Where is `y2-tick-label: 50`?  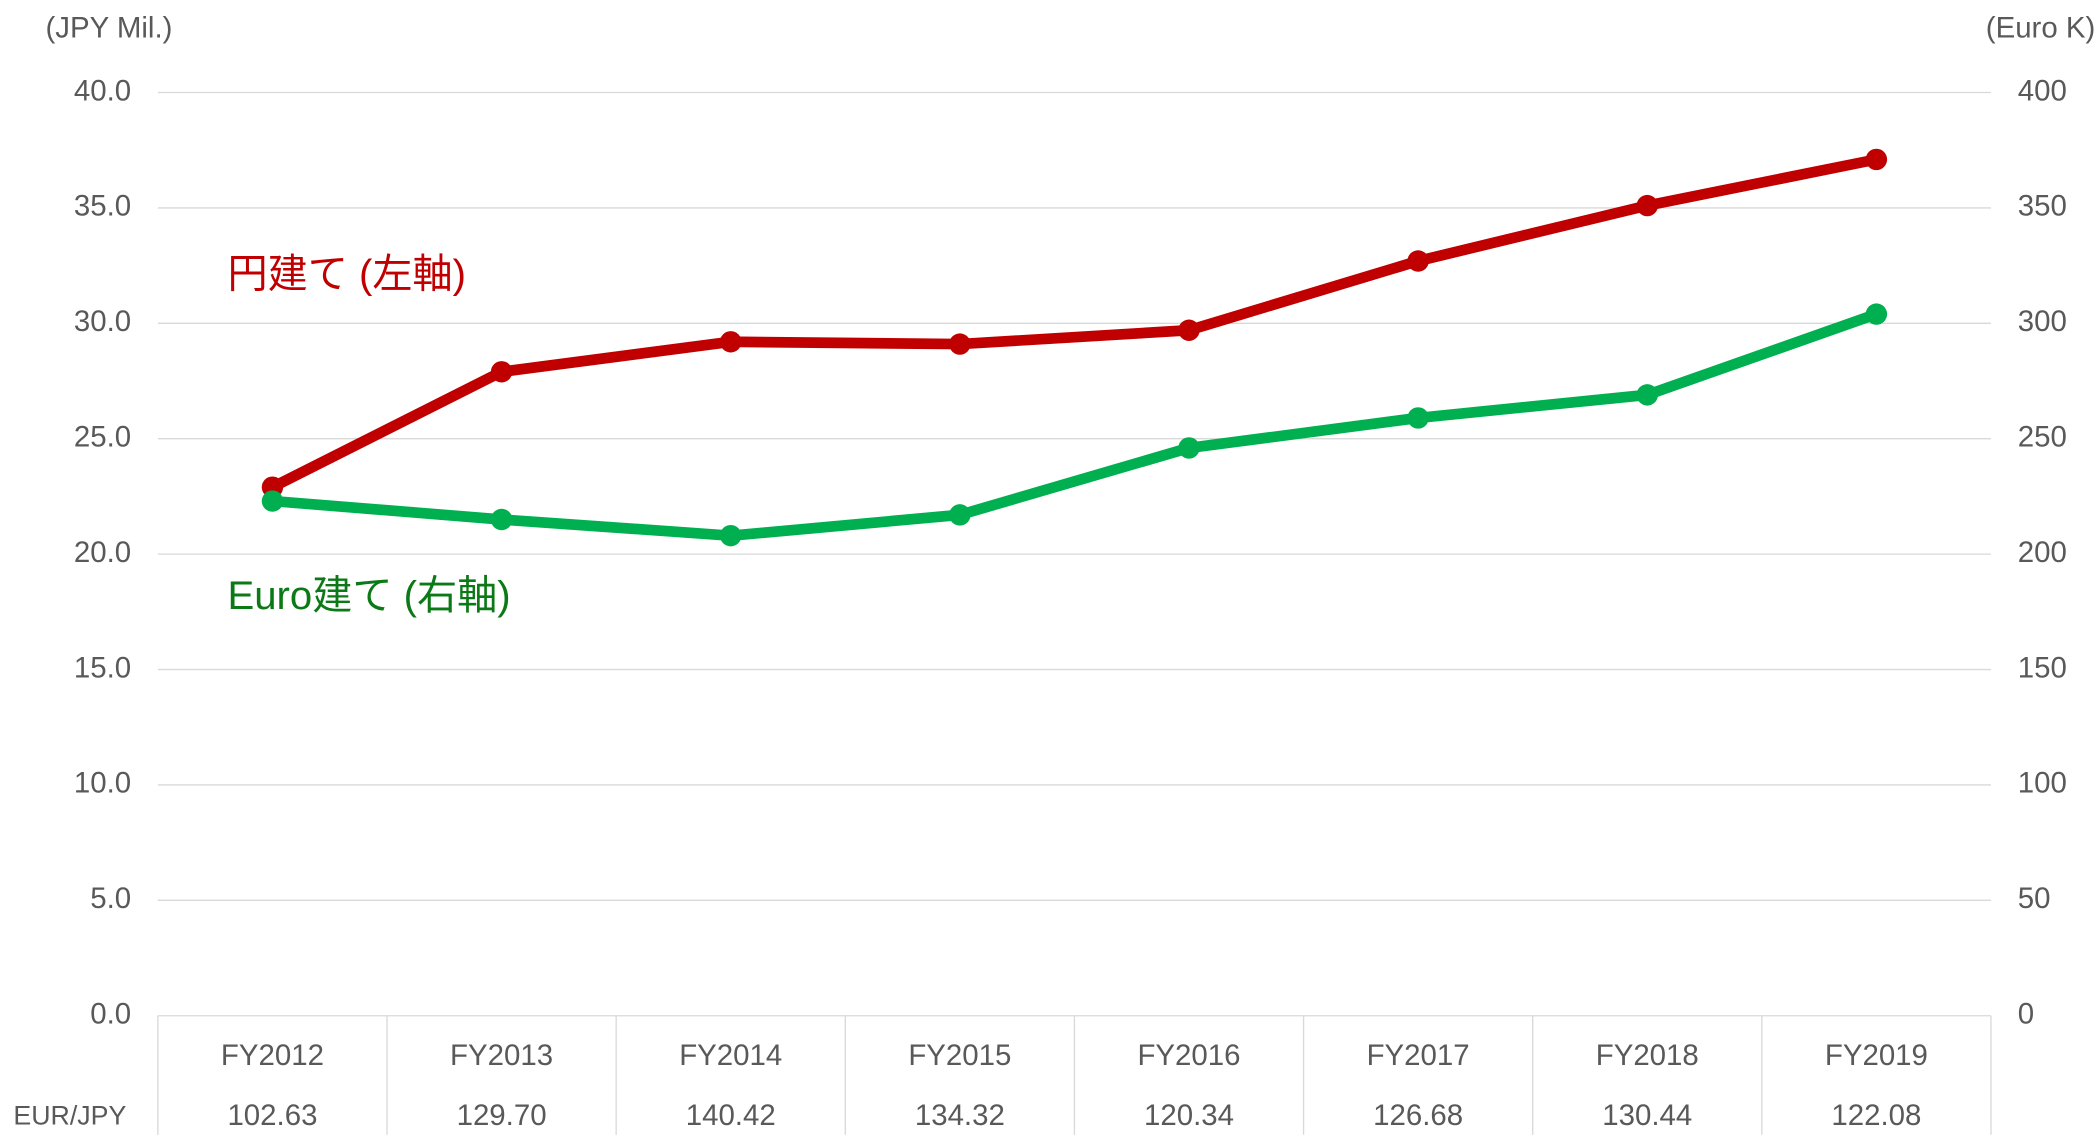 y2-tick-label: 50 is located at coordinates (2034, 898).